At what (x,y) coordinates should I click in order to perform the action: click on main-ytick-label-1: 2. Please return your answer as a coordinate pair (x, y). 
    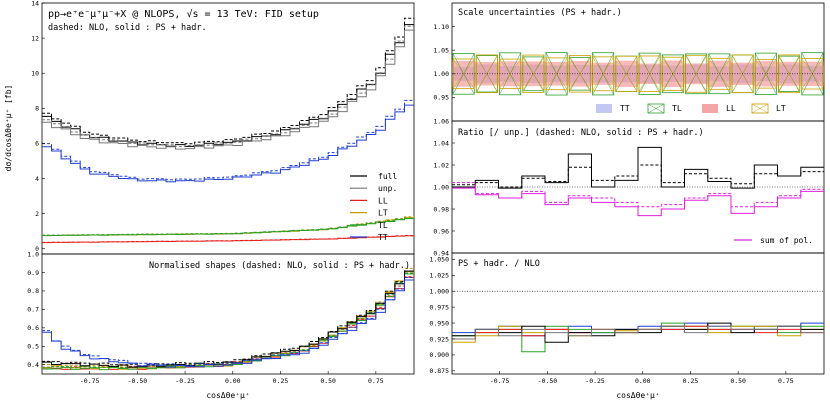
    Looking at the image, I should click on (37, 214).